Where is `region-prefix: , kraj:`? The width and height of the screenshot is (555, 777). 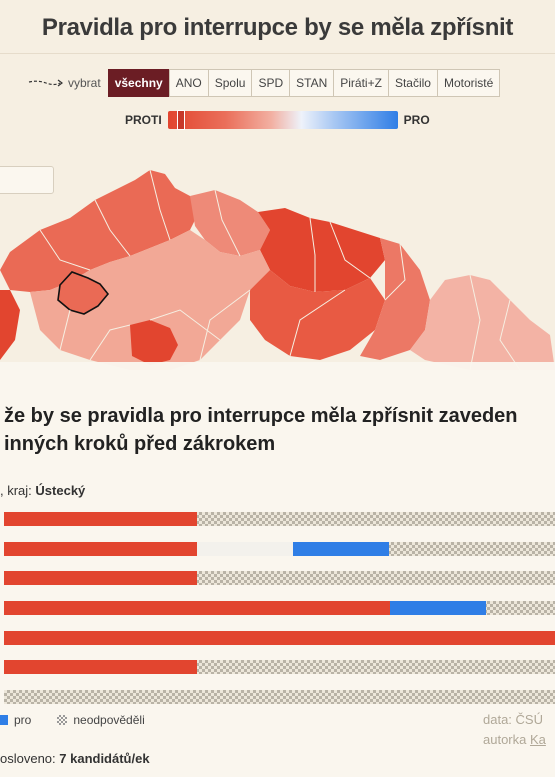
region-prefix: , kraj: is located at coordinates (18, 490).